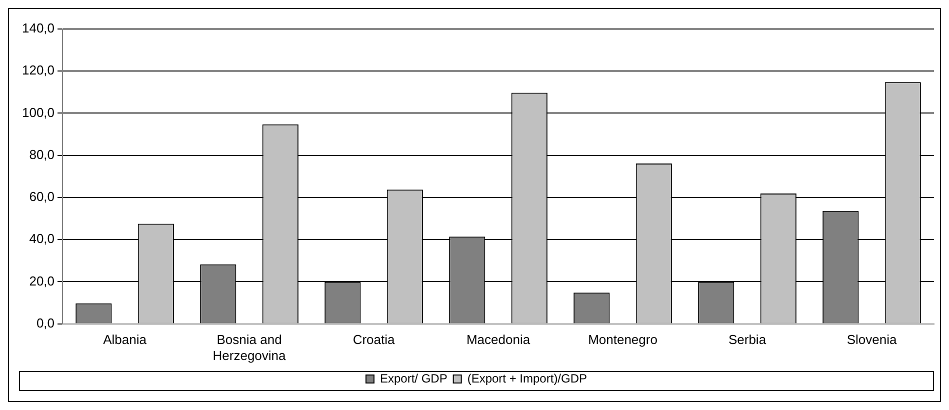  I want to click on x-tick-label: Slovenia, so click(872, 340).